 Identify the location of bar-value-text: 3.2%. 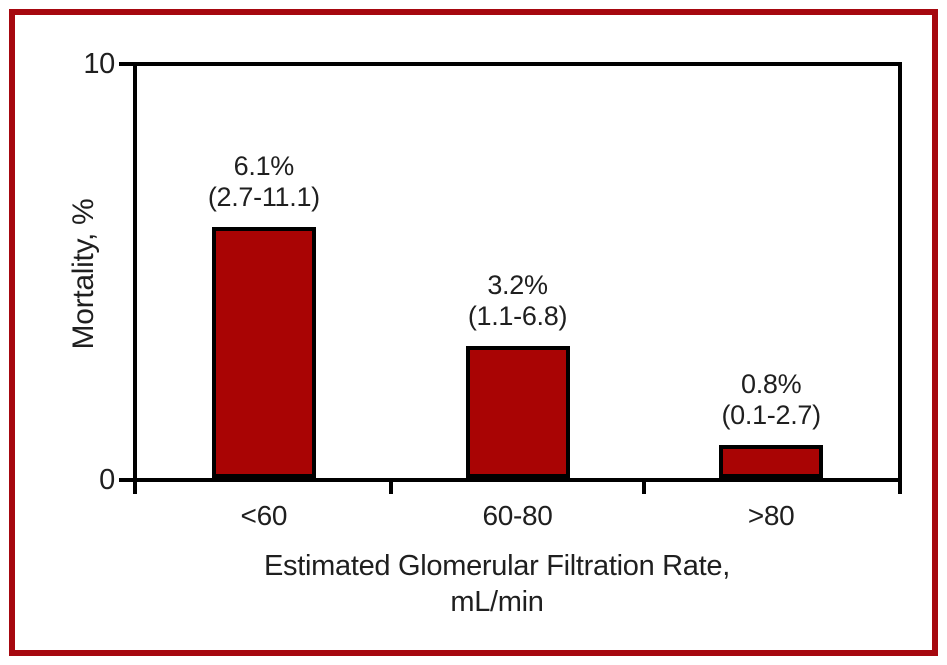
(517, 285).